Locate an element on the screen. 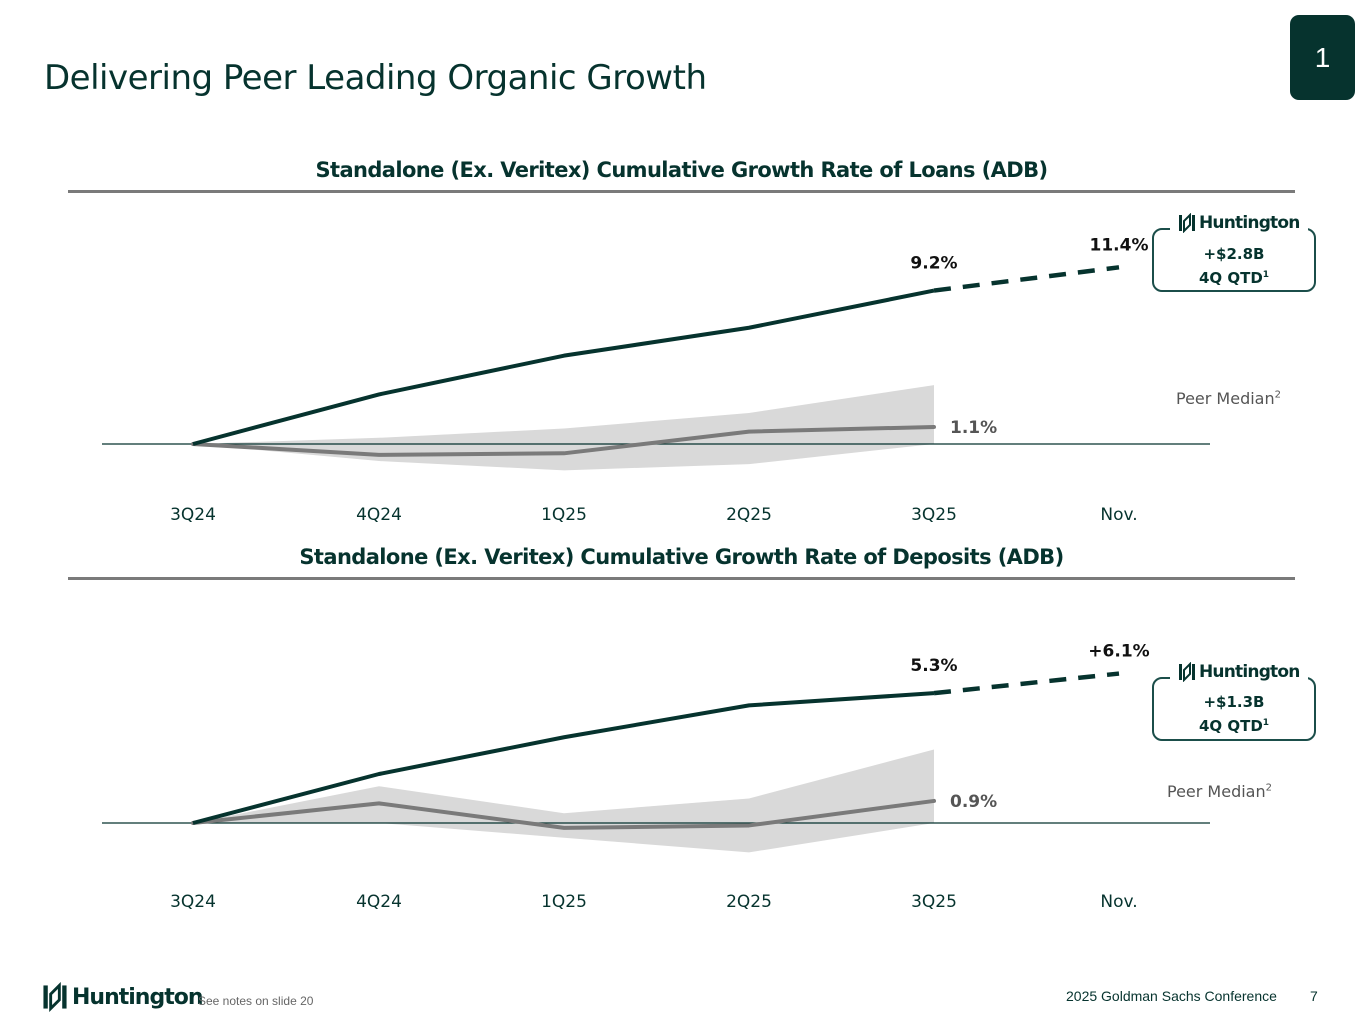 This screenshot has height=1024, width=1365. loans-callout-period-wrap: 4Q QTD1 is located at coordinates (1234, 277).